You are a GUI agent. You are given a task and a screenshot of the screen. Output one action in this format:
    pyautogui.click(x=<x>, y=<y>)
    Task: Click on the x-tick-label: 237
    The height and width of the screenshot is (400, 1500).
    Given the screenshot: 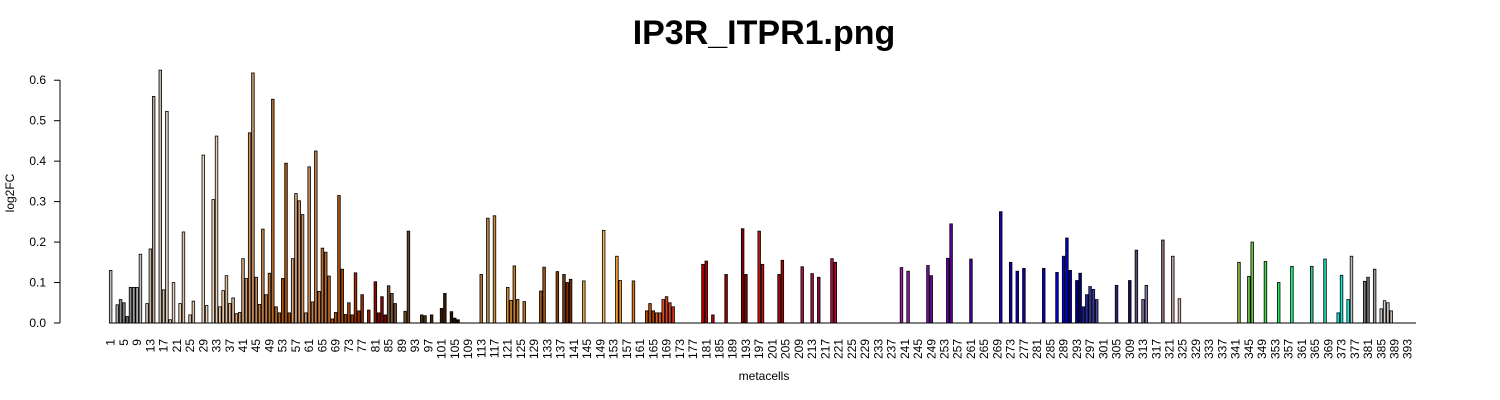 What is the action you would take?
    pyautogui.click(x=892, y=349)
    